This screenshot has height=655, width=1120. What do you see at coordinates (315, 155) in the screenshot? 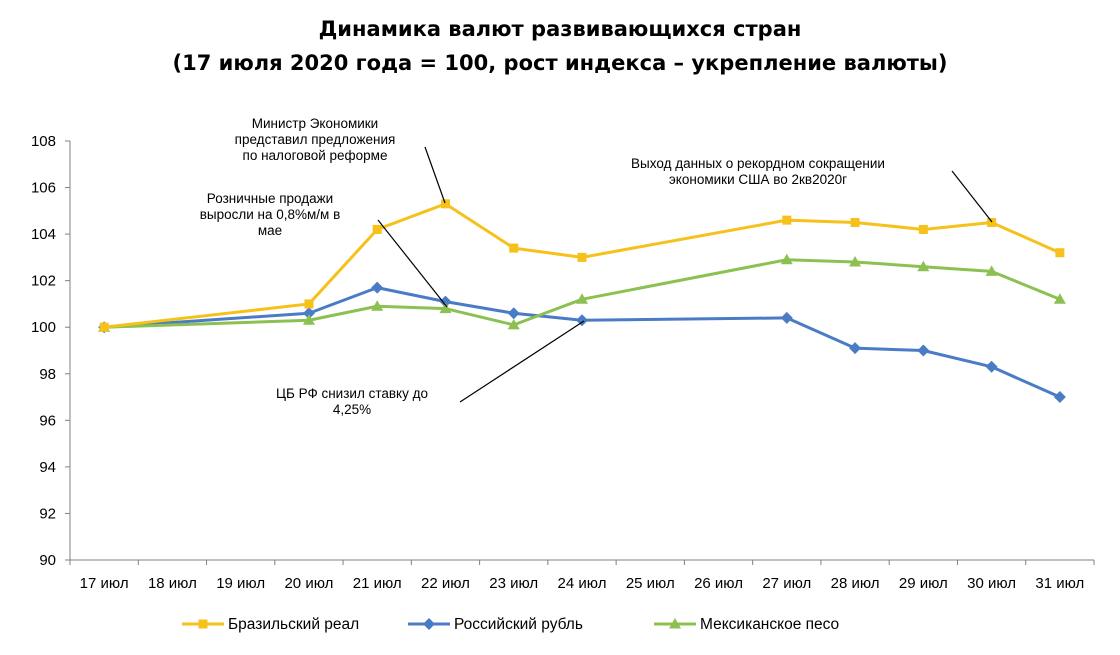
I see `annotation-text: по налоговой реформе` at bounding box center [315, 155].